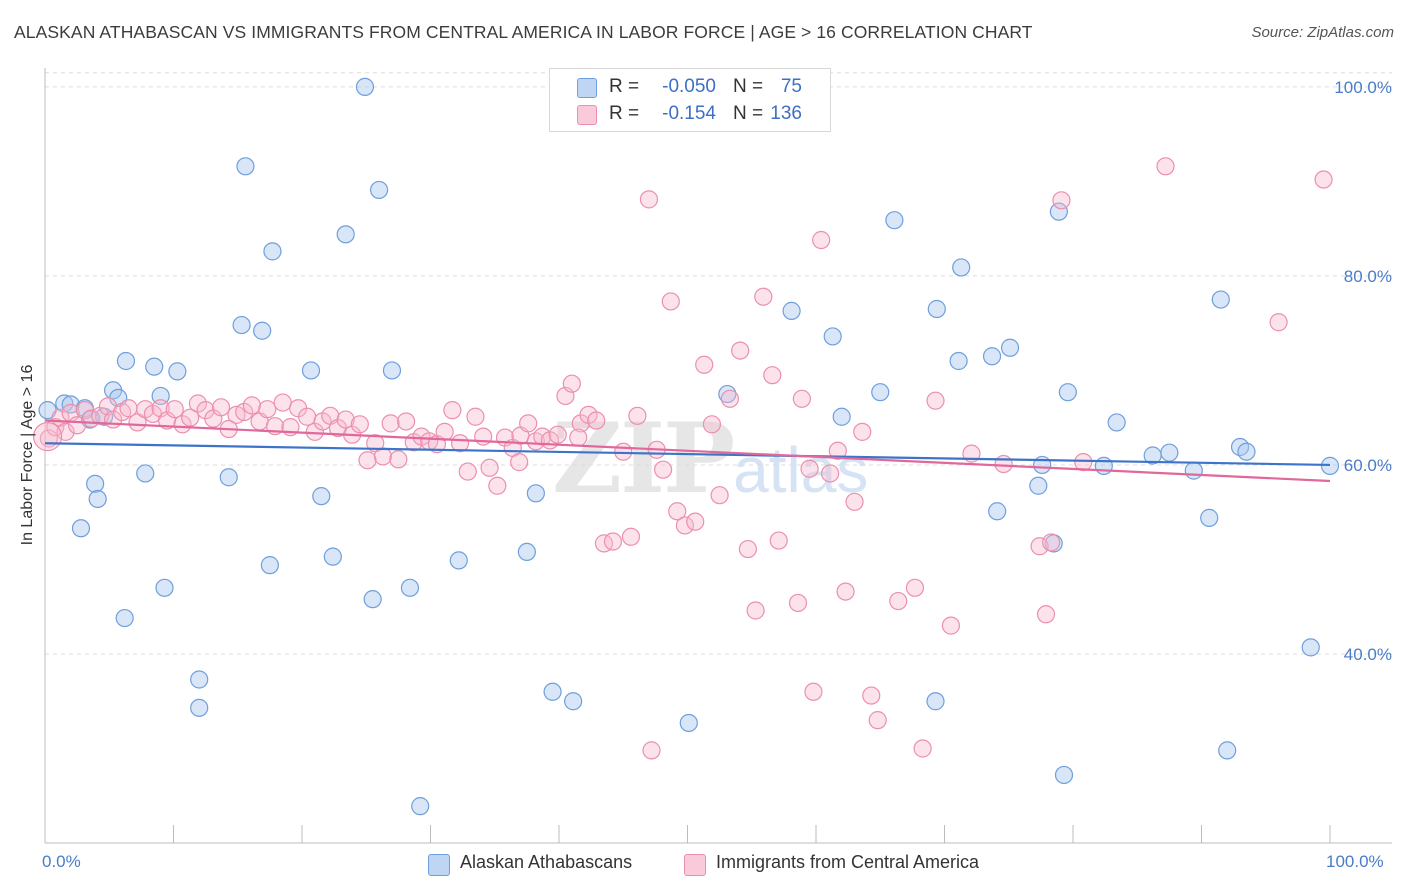  I want to click on x-tick-label-max: 100.0%, so click(1355, 861).